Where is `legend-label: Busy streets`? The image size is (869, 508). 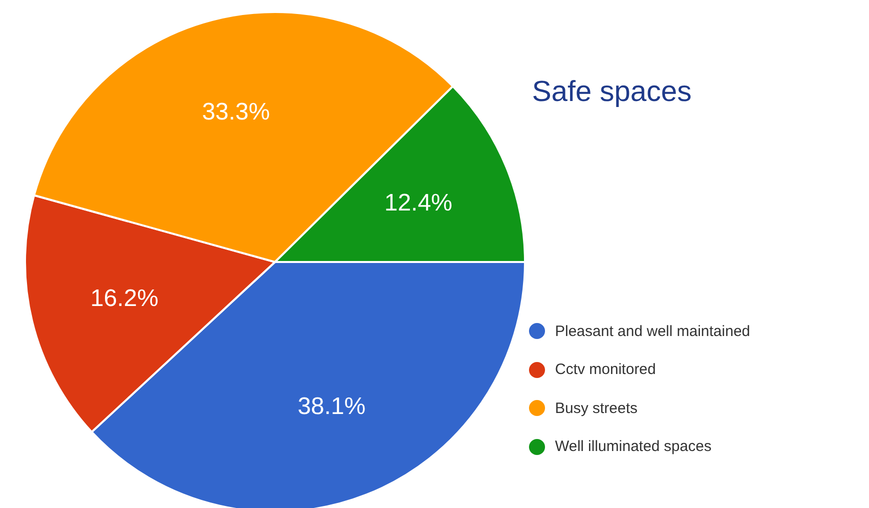 legend-label: Busy streets is located at coordinates (596, 408).